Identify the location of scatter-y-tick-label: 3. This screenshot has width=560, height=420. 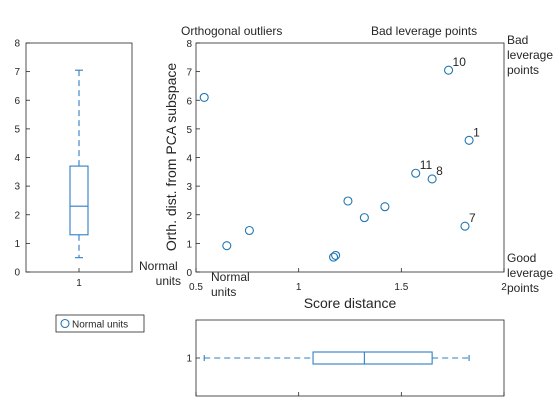
(189, 187).